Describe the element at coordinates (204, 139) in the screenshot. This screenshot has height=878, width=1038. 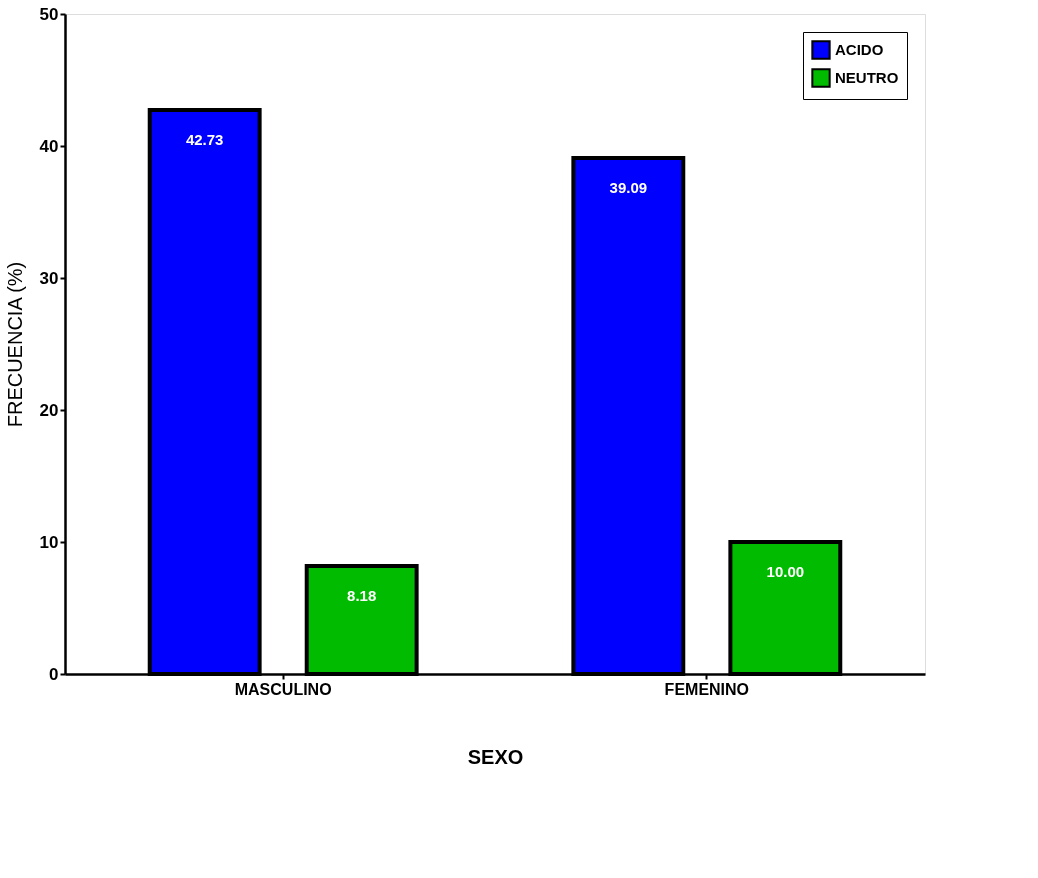
I see `text: 42.73` at that location.